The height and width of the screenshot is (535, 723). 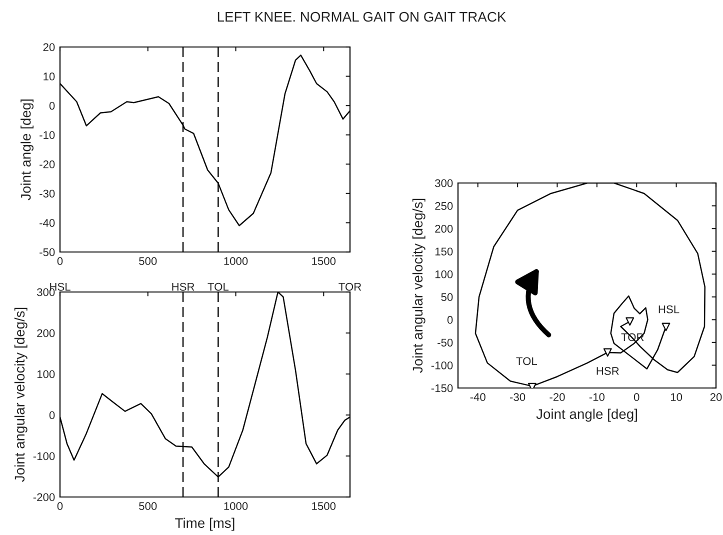 I want to click on y-tick-label: -150, so click(x=442, y=388).